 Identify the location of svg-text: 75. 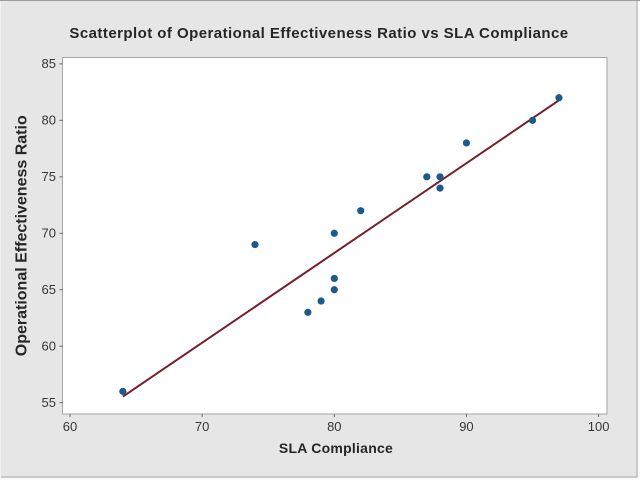
(49, 176).